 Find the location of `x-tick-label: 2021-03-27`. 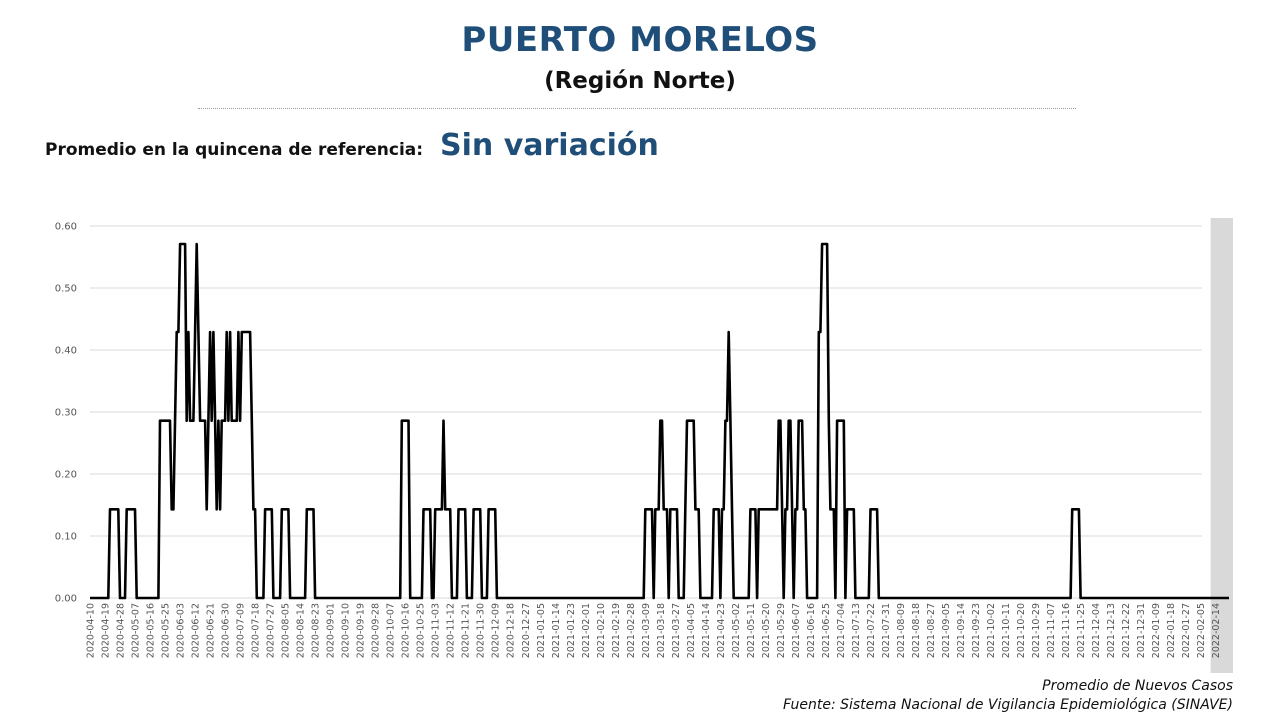

x-tick-label: 2021-03-27 is located at coordinates (676, 630).